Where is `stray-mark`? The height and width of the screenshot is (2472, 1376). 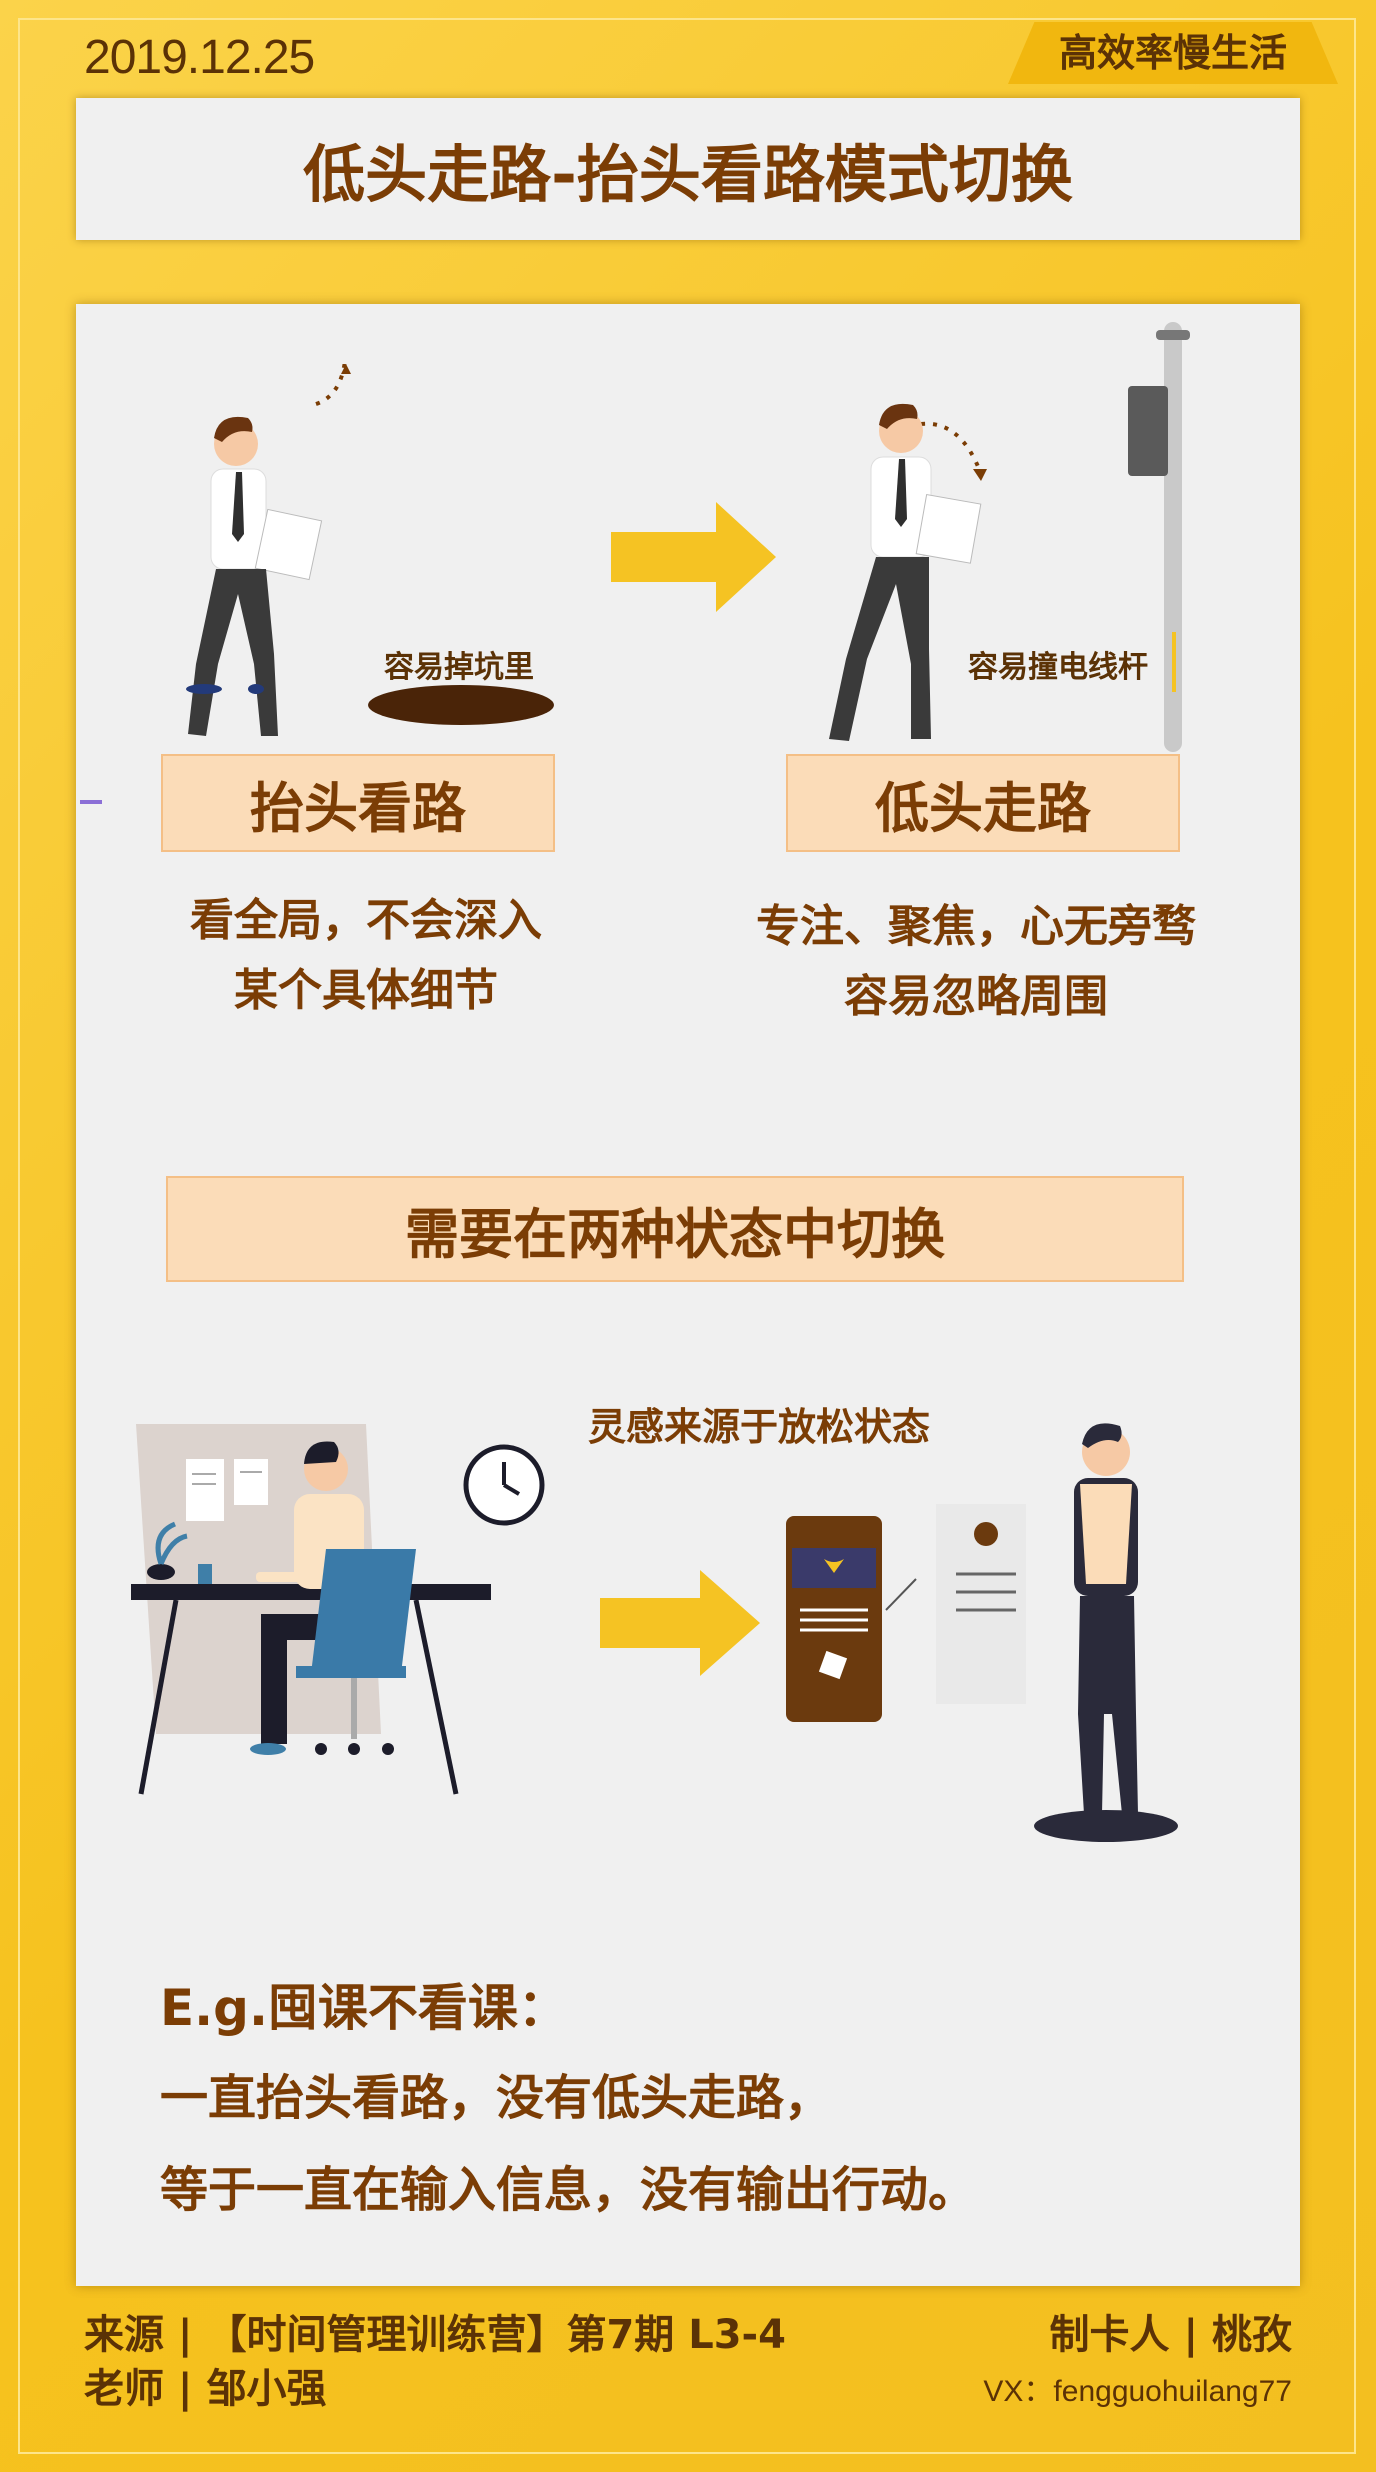 stray-mark is located at coordinates (91, 802).